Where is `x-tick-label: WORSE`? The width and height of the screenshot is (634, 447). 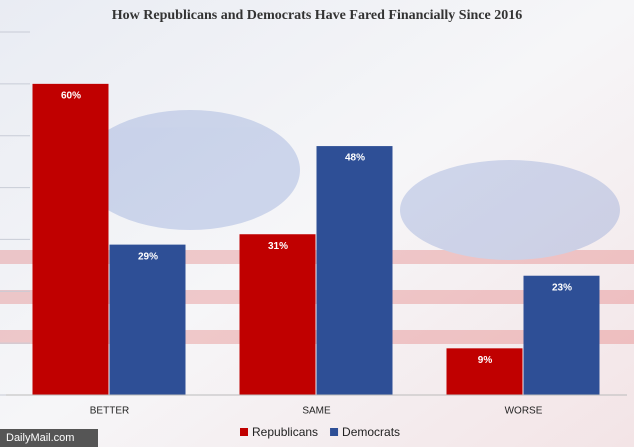
x-tick-label: WORSE is located at coordinates (524, 411).